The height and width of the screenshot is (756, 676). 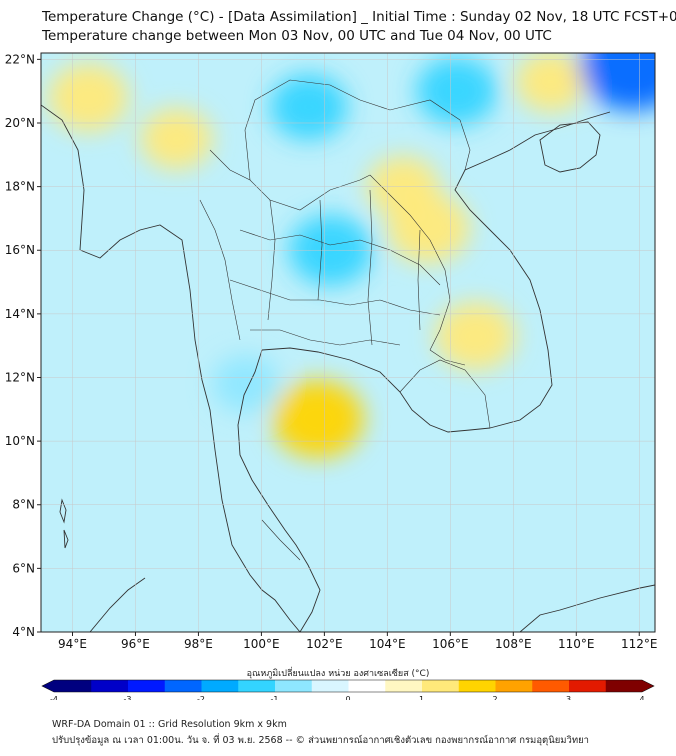 What do you see at coordinates (135, 644) in the screenshot?
I see `lon-tick-label: 96°E` at bounding box center [135, 644].